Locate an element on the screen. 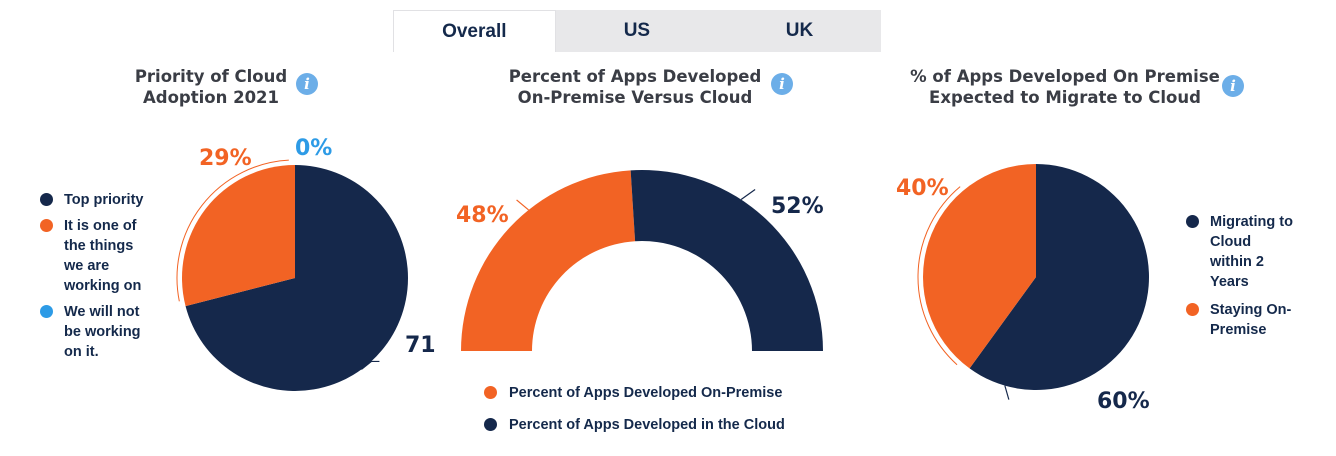 This screenshot has height=456, width=1336. chart2-title-line: On-Premise Versus Cloud is located at coordinates (635, 97).